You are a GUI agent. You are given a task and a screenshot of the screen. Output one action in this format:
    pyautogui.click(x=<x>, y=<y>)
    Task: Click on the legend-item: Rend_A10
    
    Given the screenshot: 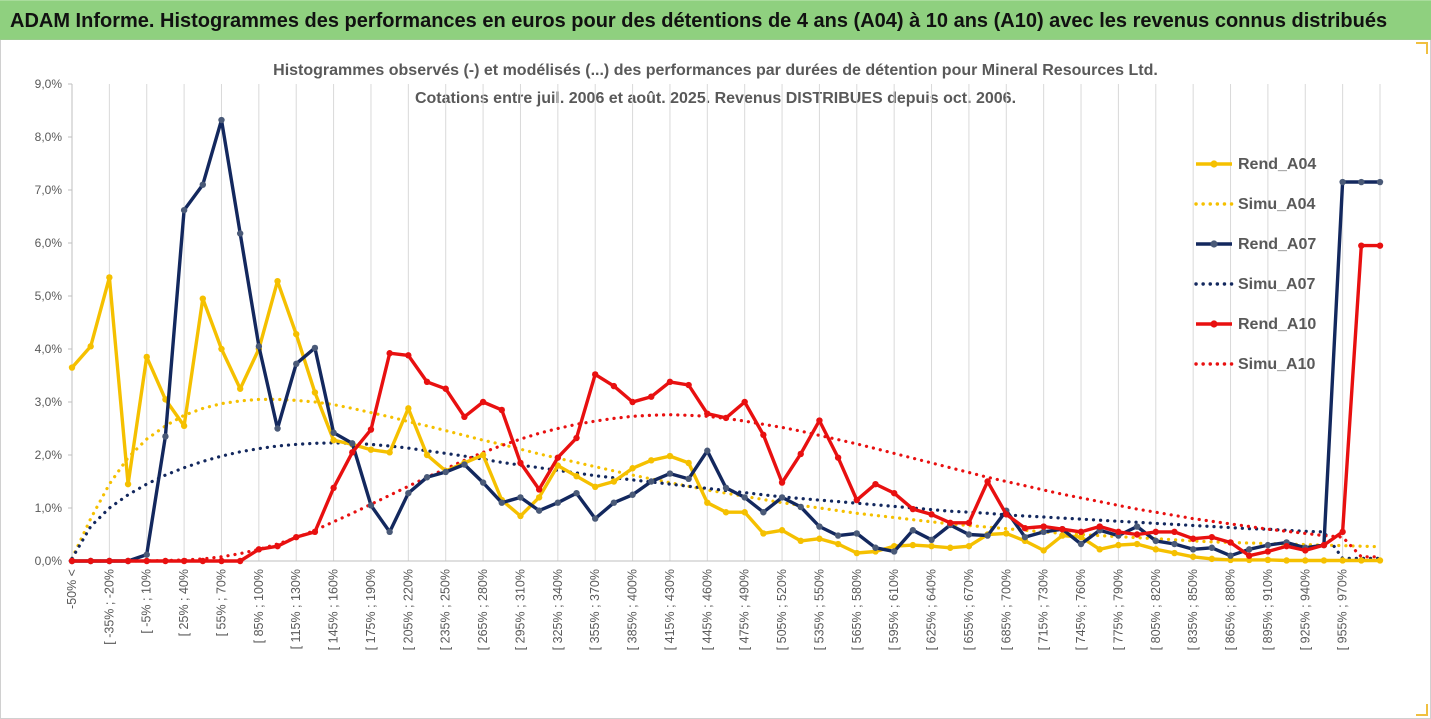 What is the action you would take?
    pyautogui.click(x=1270, y=328)
    